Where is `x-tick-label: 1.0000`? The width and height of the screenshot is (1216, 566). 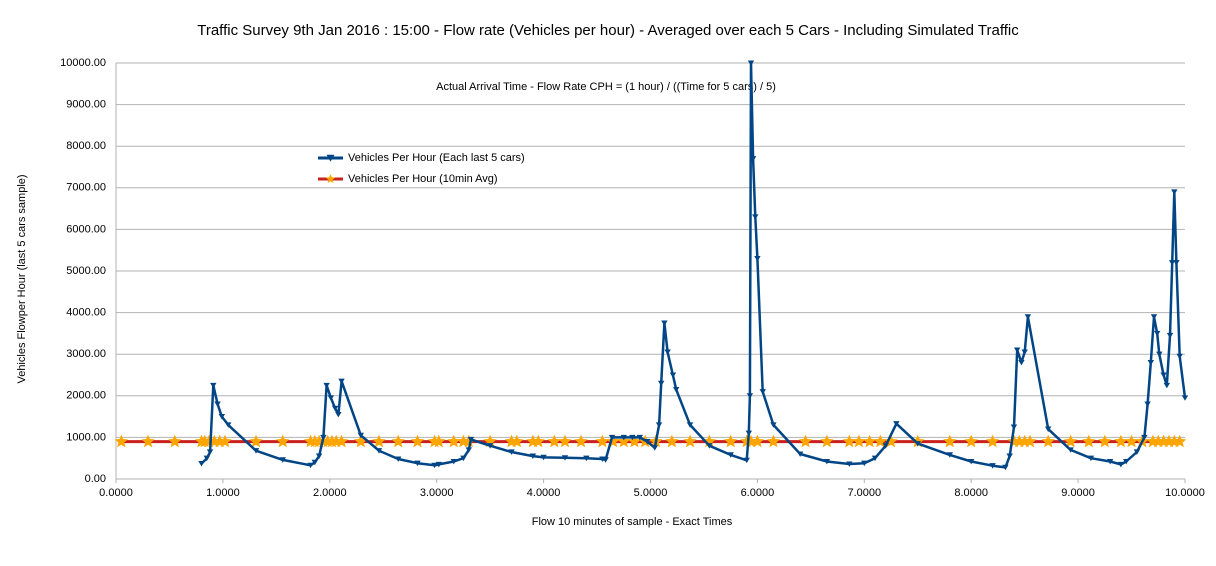
x-tick-label: 1.0000 is located at coordinates (223, 493).